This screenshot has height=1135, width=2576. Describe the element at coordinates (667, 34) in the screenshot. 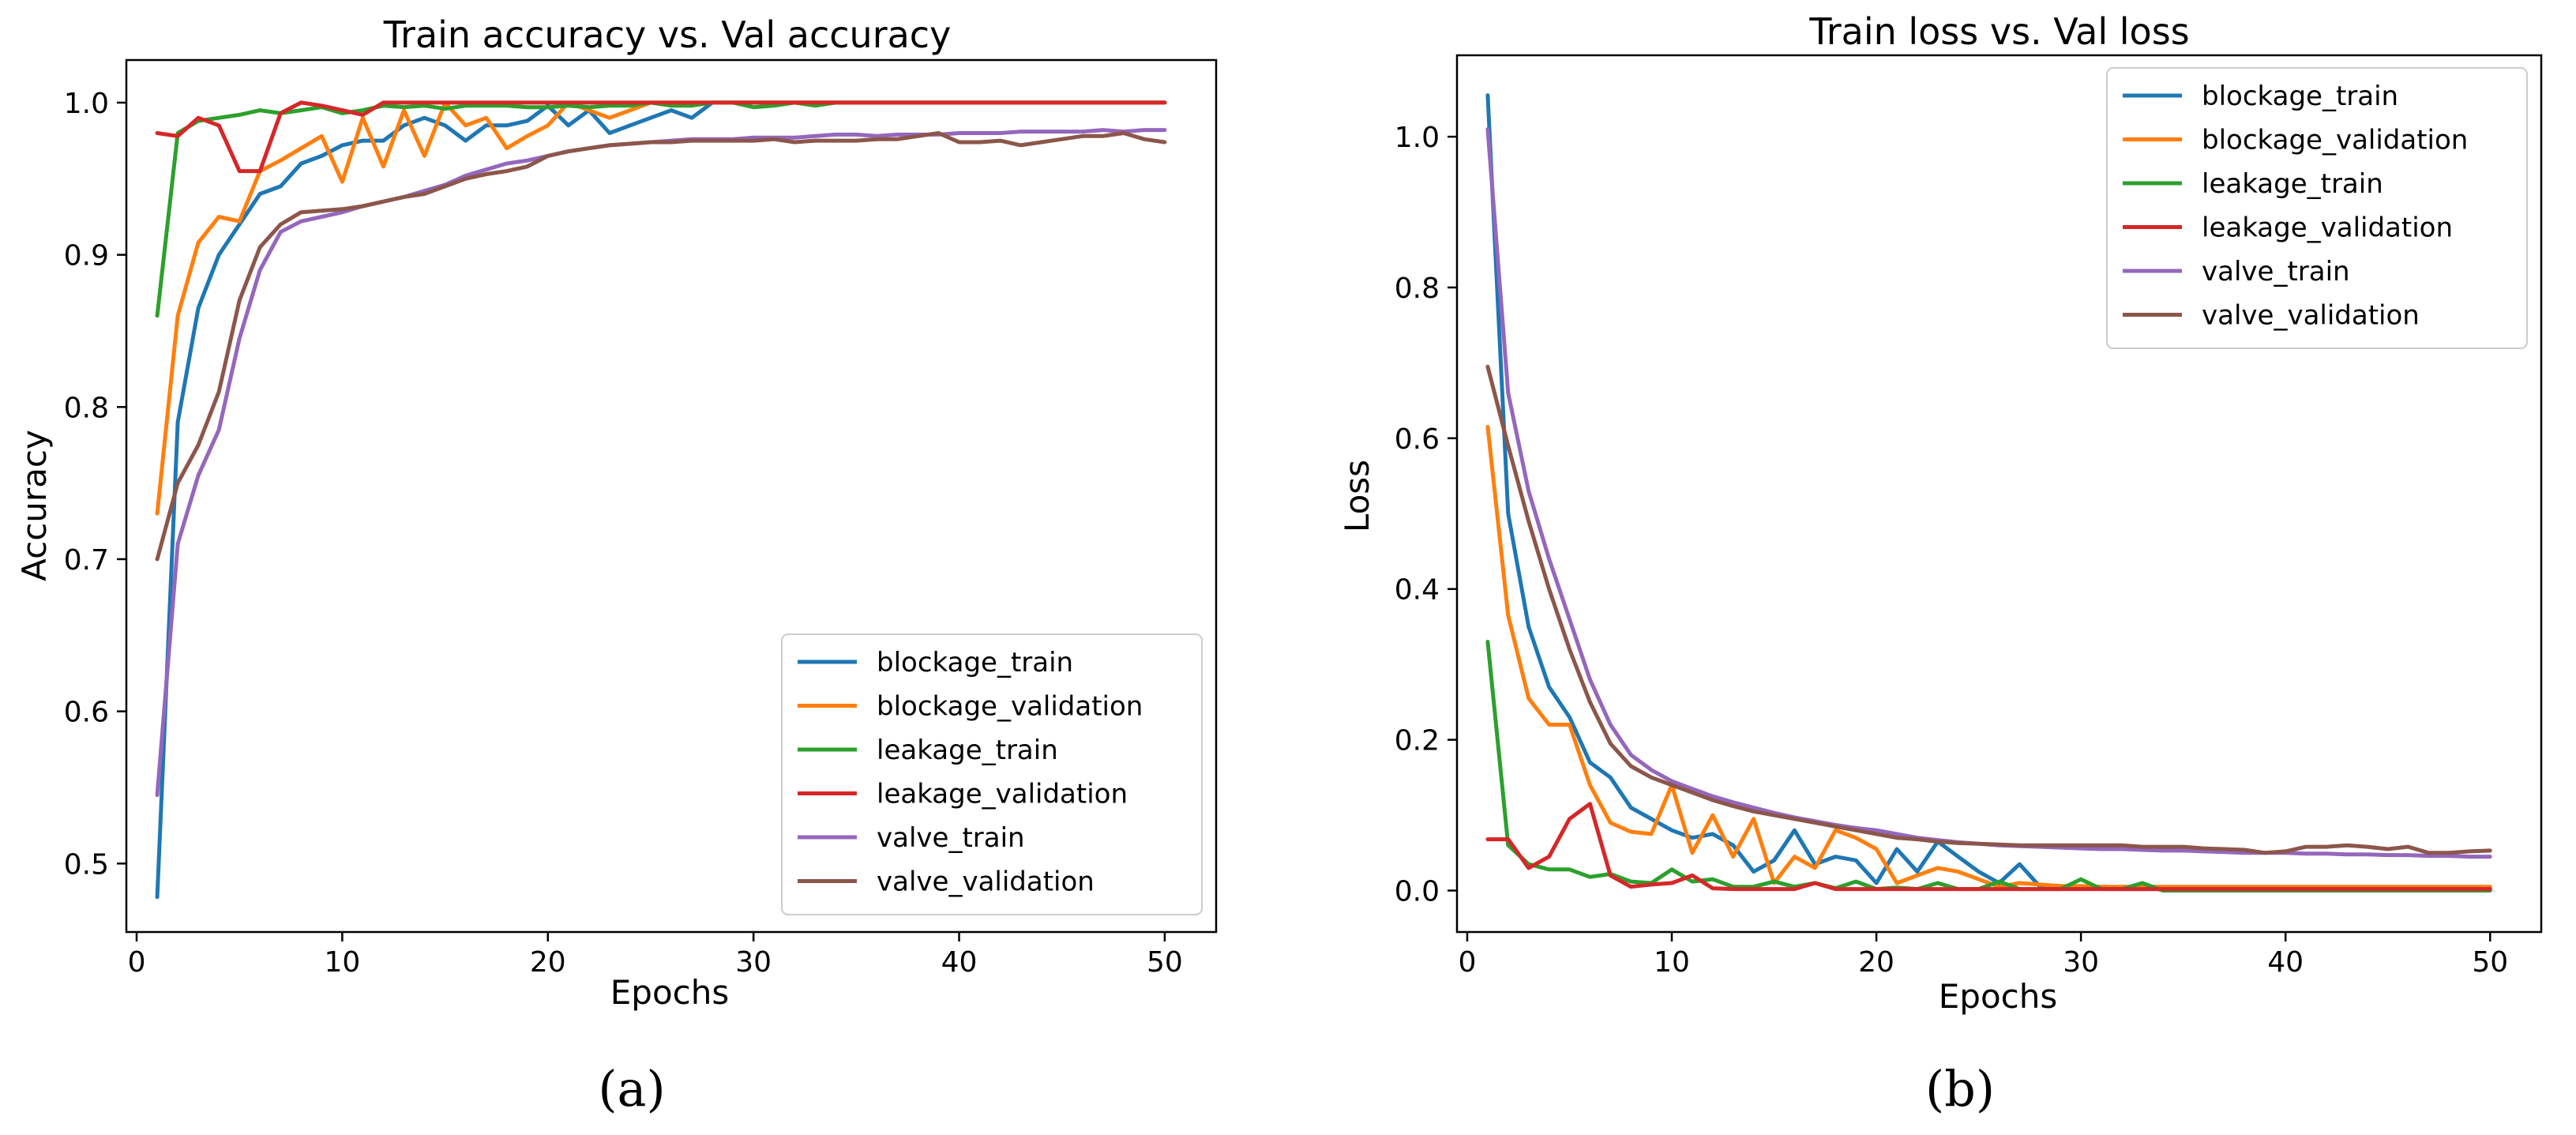

I see `chart-title: Train accuracy vs. Val accuracy` at that location.